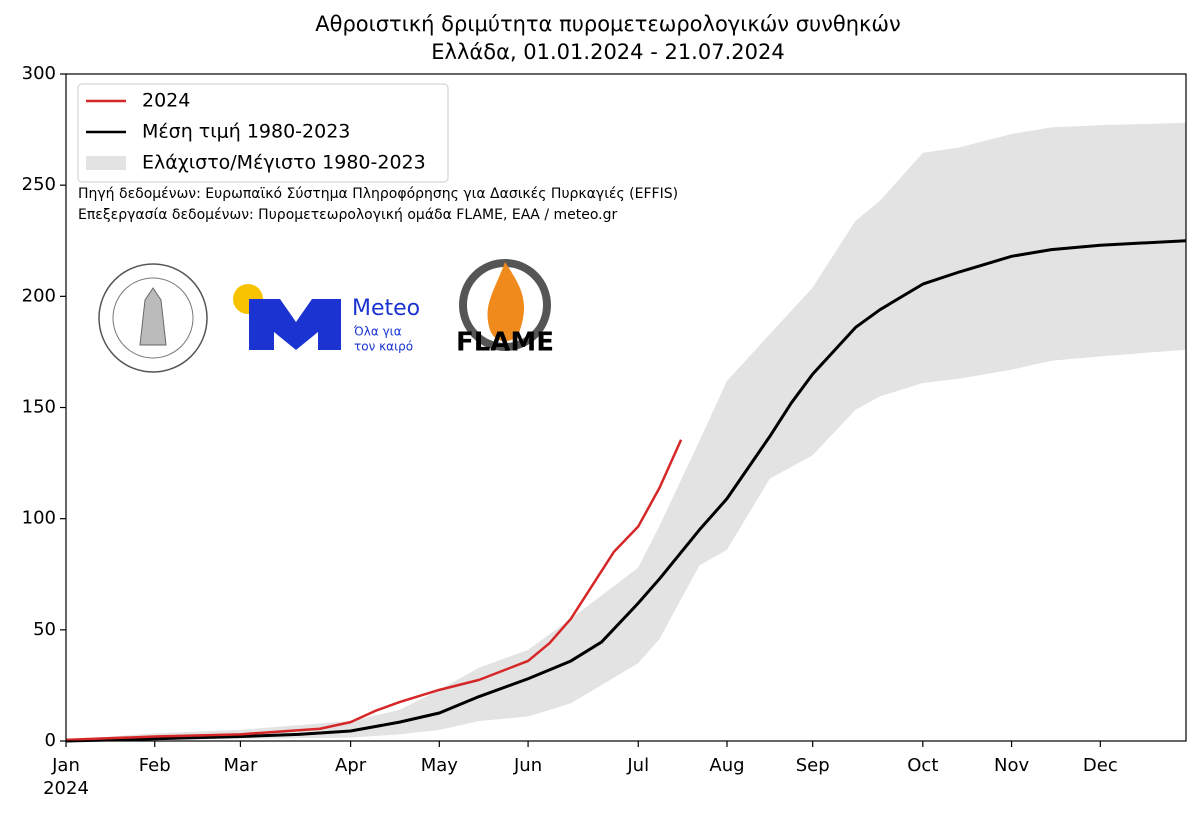 Image resolution: width=1200 pixels, height=814 pixels. What do you see at coordinates (39, 518) in the screenshot?
I see `y-tick-label: 100` at bounding box center [39, 518].